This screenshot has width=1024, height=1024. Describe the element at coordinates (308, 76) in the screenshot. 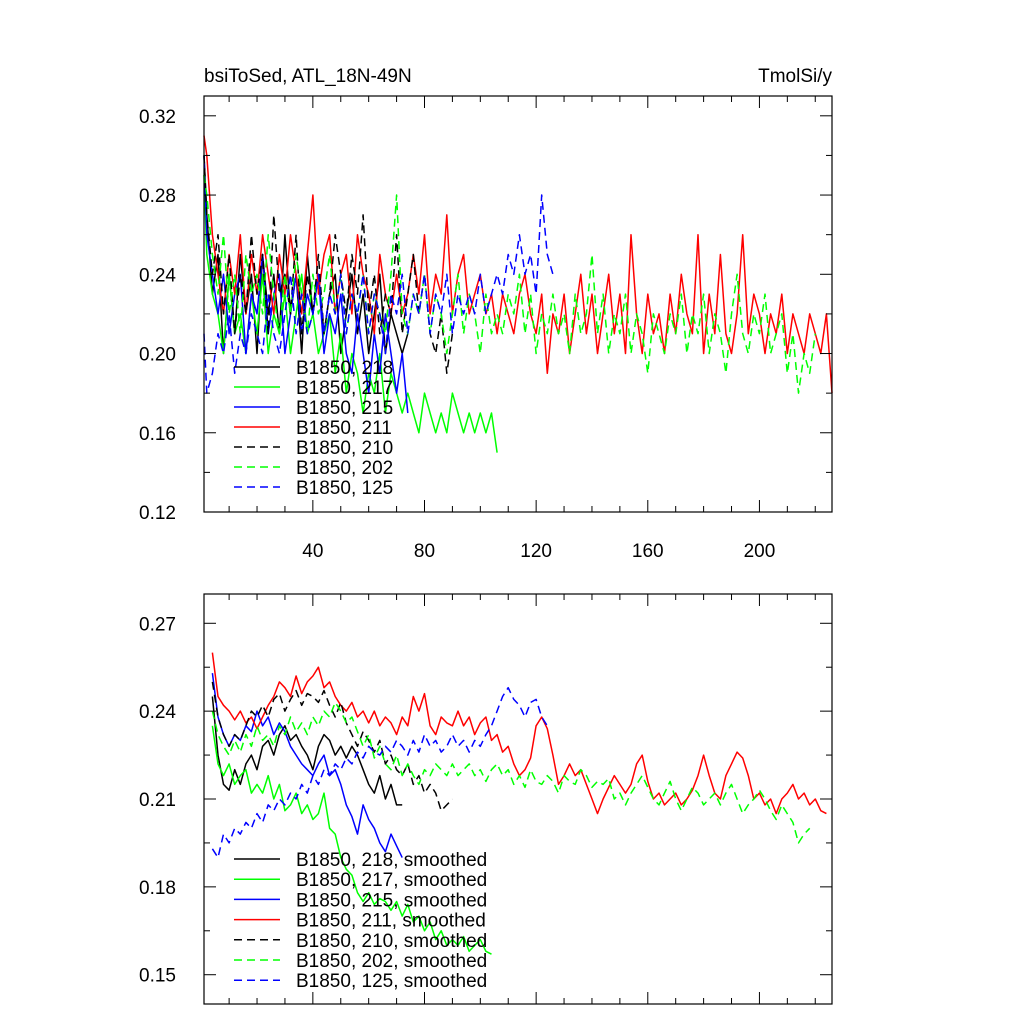

I see `chart-title: bsiToSed, ATL_18N-49N` at that location.